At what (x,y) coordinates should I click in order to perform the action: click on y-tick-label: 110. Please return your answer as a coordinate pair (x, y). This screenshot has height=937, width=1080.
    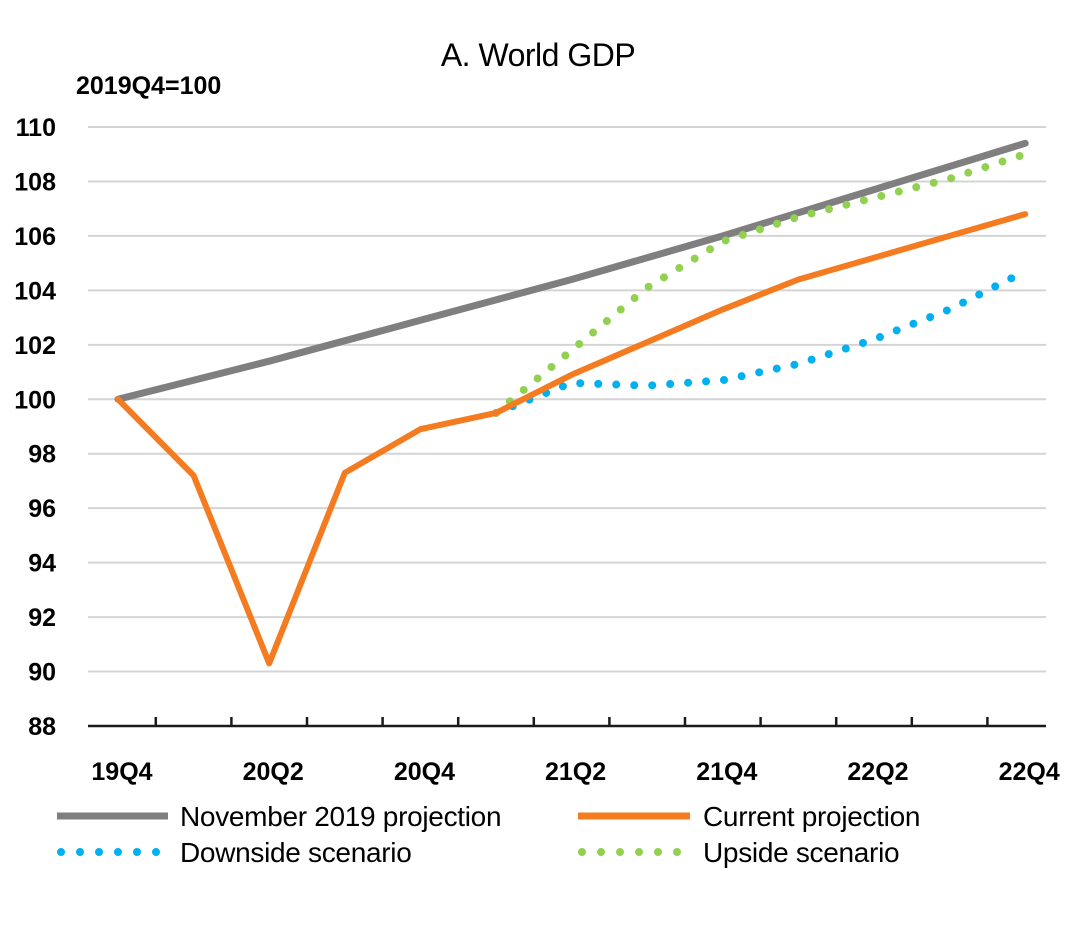
    Looking at the image, I should click on (36, 128).